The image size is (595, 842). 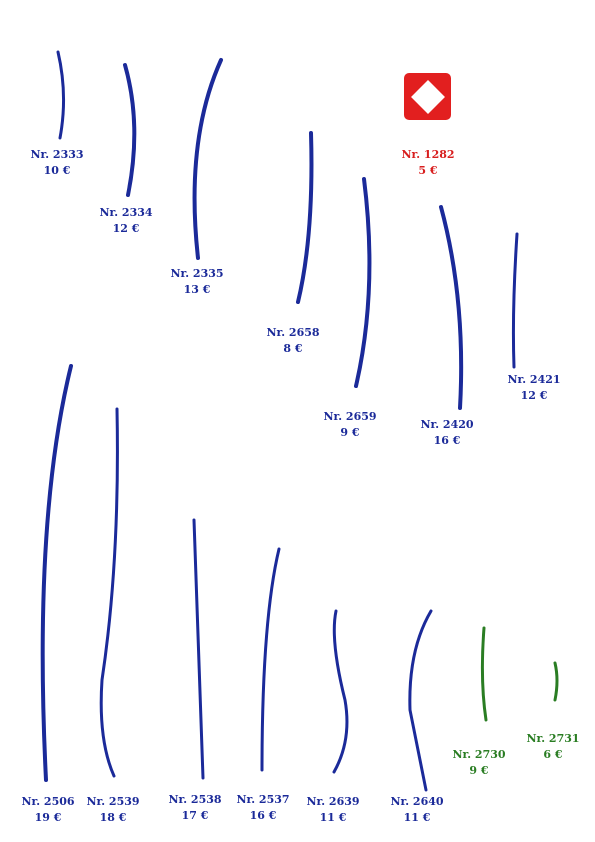 What do you see at coordinates (553, 754) in the screenshot?
I see `product-price: 6 €` at bounding box center [553, 754].